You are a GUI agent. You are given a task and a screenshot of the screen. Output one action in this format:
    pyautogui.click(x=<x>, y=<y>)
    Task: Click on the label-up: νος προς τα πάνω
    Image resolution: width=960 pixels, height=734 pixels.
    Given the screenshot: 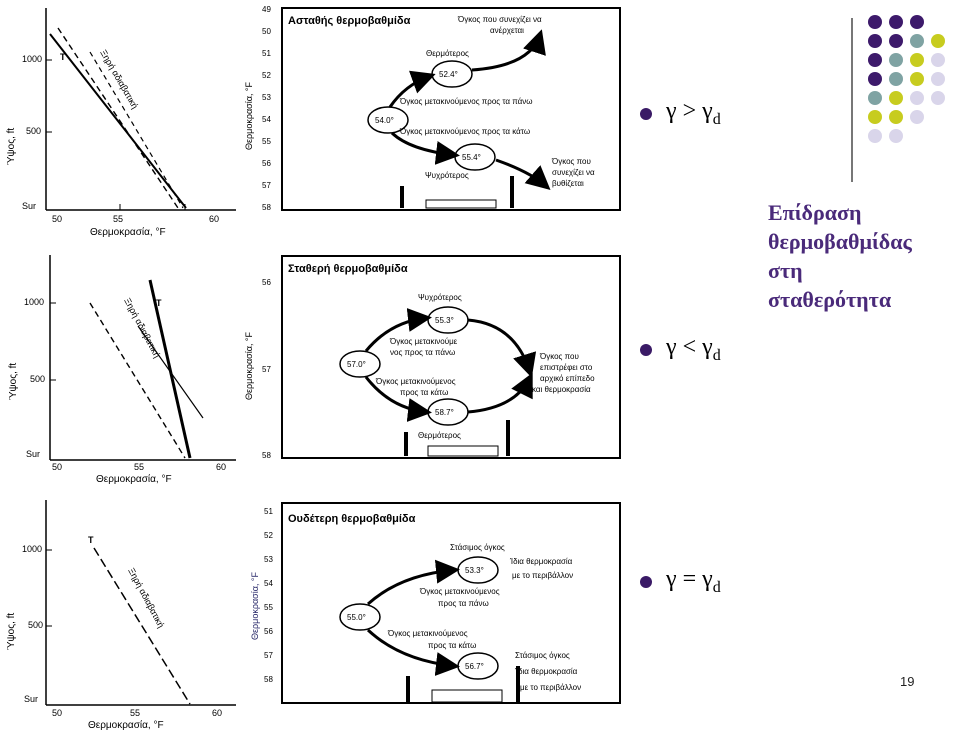 What is the action you would take?
    pyautogui.click(x=422, y=352)
    